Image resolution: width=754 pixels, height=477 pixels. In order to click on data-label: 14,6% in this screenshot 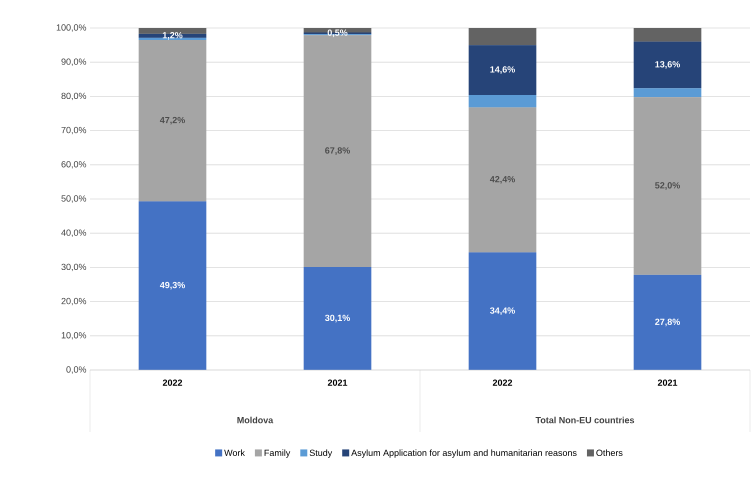, I will do `click(502, 70)`.